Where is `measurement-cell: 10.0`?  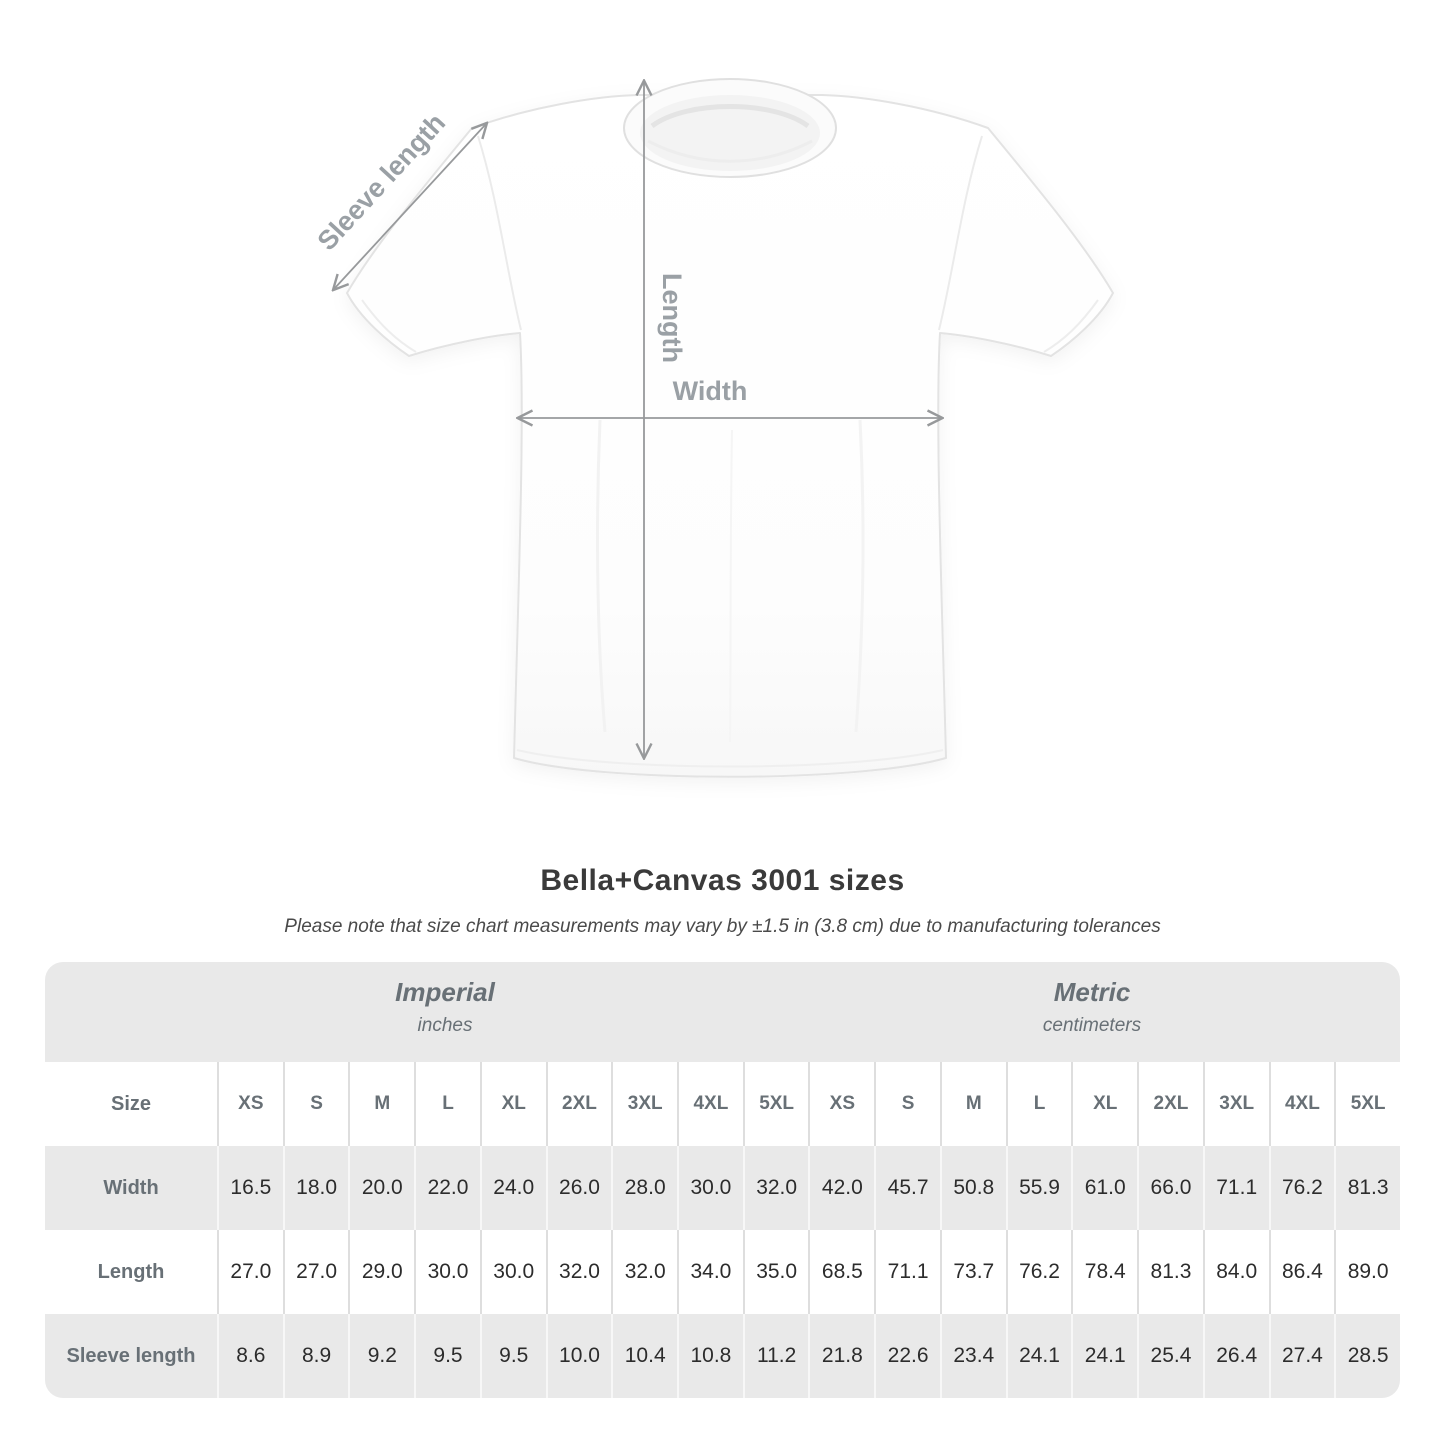
measurement-cell: 10.0 is located at coordinates (578, 1356).